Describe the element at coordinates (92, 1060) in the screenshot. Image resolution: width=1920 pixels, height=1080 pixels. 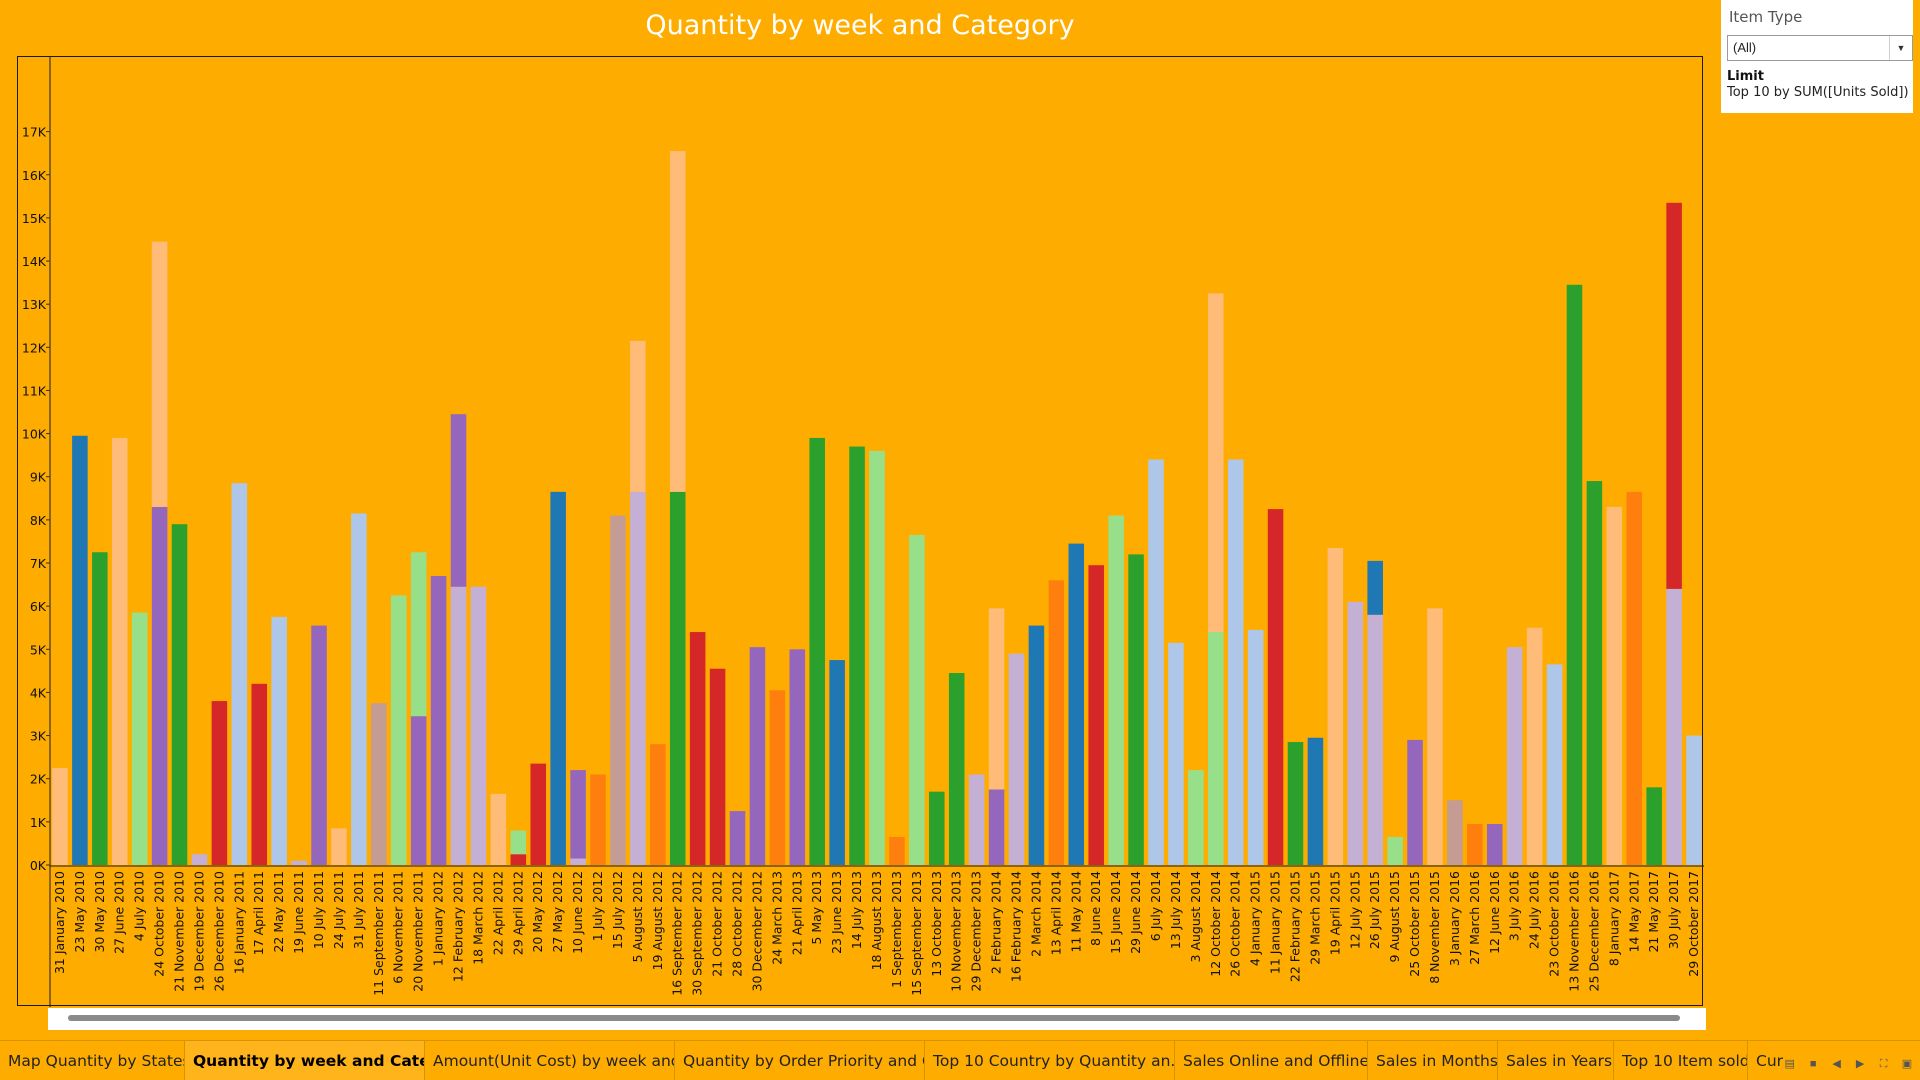
I see `tab-map-quantity-by-states: Map Quantity by States` at that location.